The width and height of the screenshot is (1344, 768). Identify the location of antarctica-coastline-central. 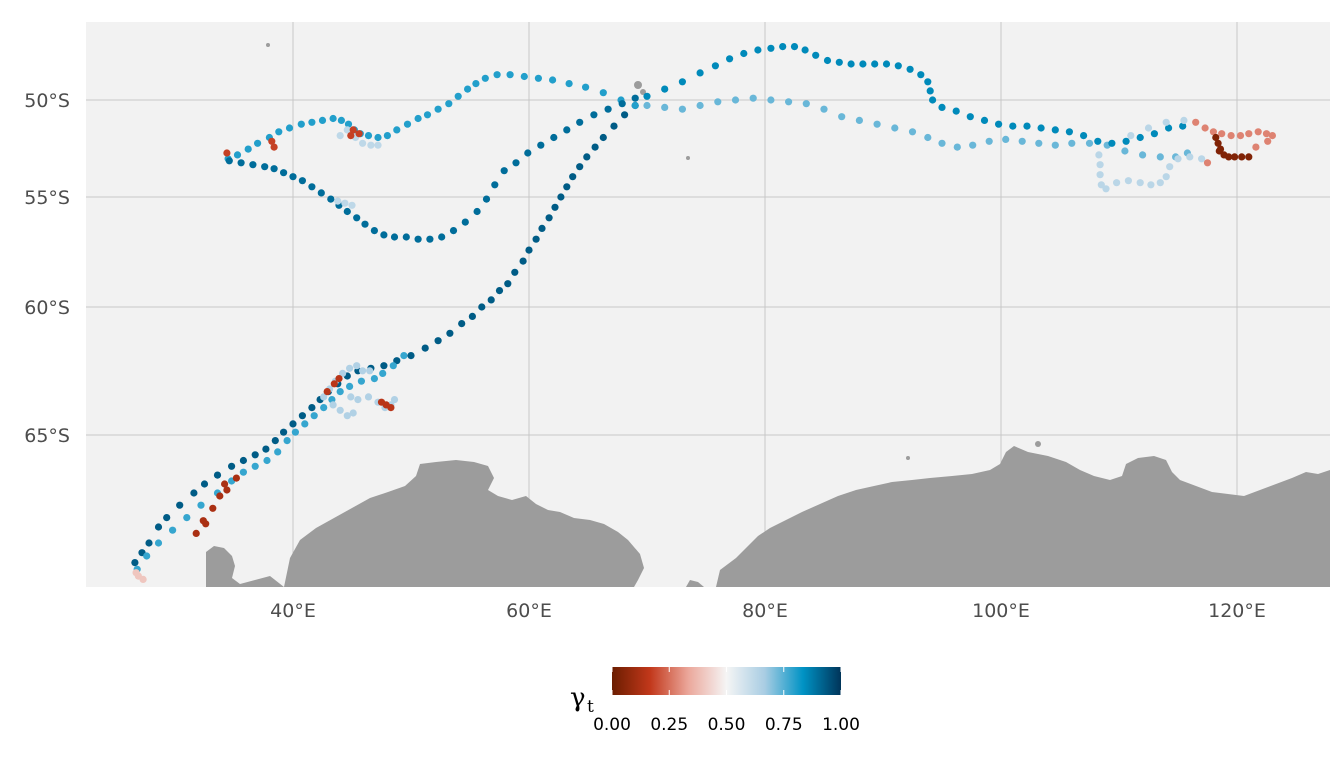
(464, 523).